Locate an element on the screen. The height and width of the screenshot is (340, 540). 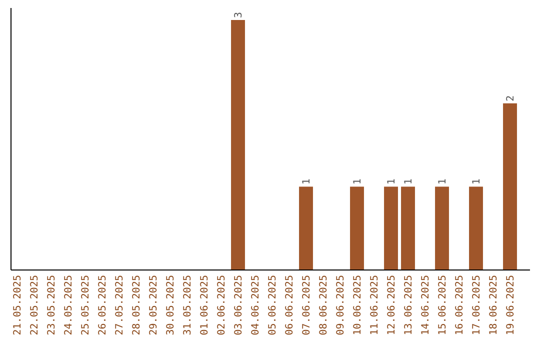
x-tick-label: 13.06.2025 is located at coordinates (409, 305).